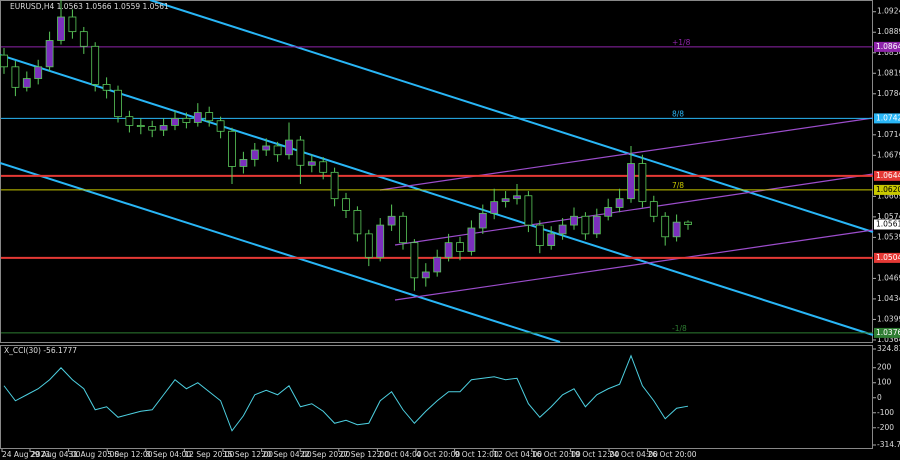  Describe the element at coordinates (634, 265) in the screenshot. I see `channel-lower` at that location.